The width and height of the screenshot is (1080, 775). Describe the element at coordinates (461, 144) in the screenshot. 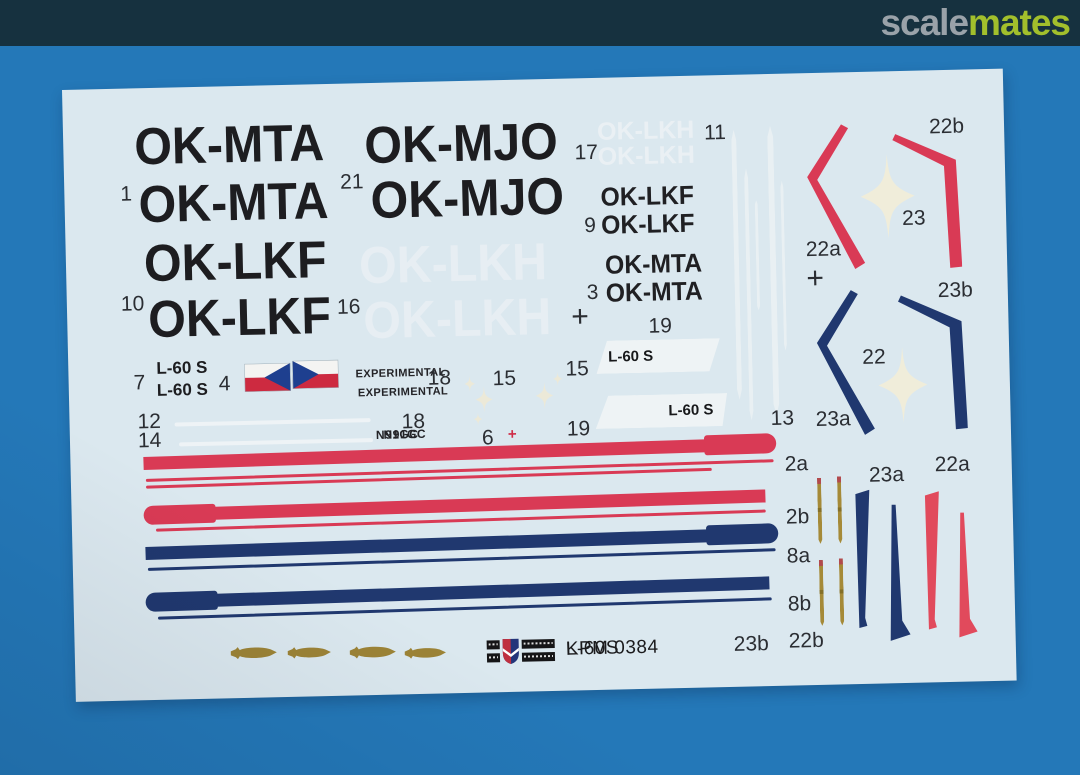

I see `registration-ok-mjo-1: OK-MJO` at that location.